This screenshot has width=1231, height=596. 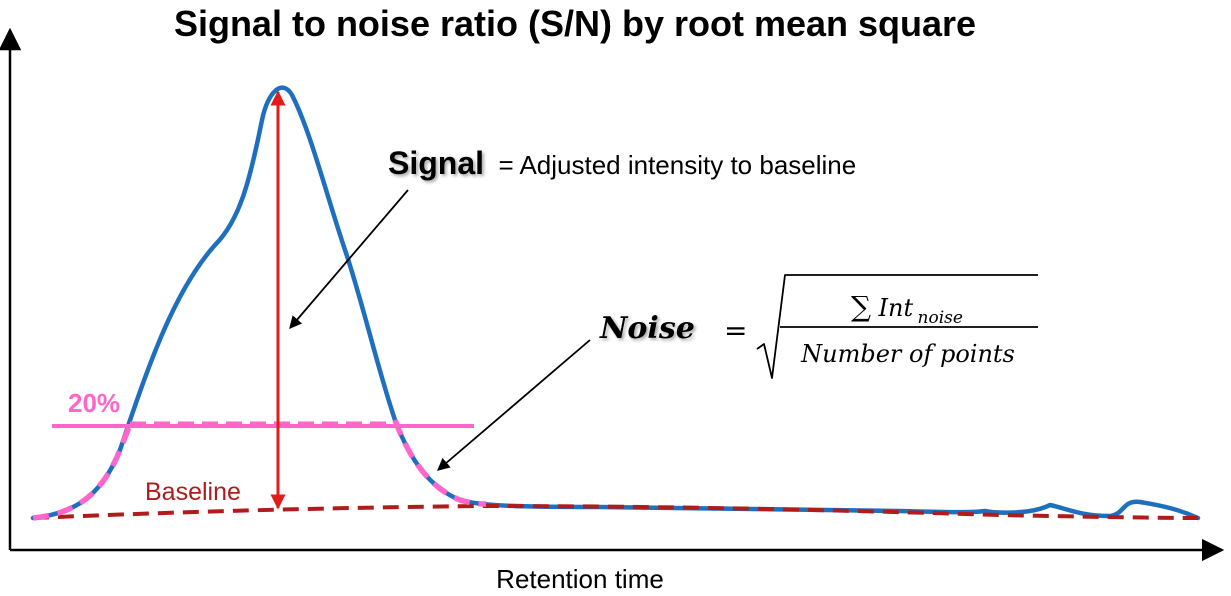 What do you see at coordinates (907, 354) in the screenshot?
I see `noise-denominator: Number of points` at bounding box center [907, 354].